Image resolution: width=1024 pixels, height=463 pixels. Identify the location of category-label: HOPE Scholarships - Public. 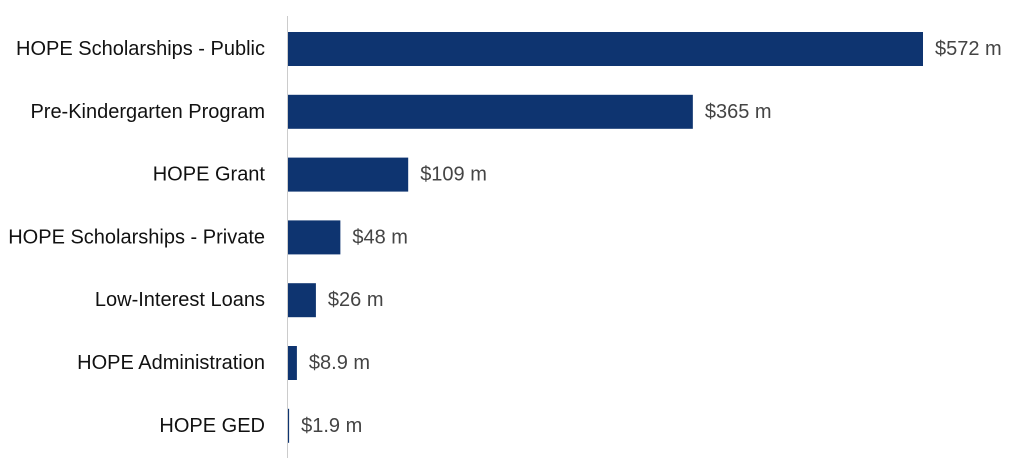
(140, 49).